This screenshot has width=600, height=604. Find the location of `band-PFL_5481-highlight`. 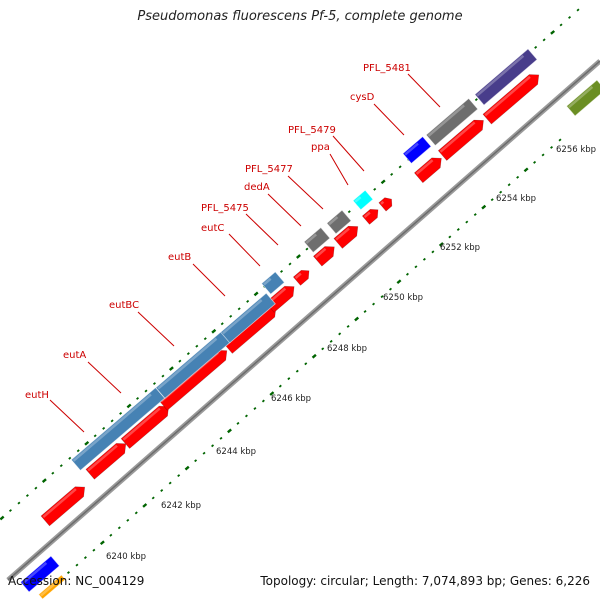

band-PFL_5481-highlight is located at coordinates (500, 75).